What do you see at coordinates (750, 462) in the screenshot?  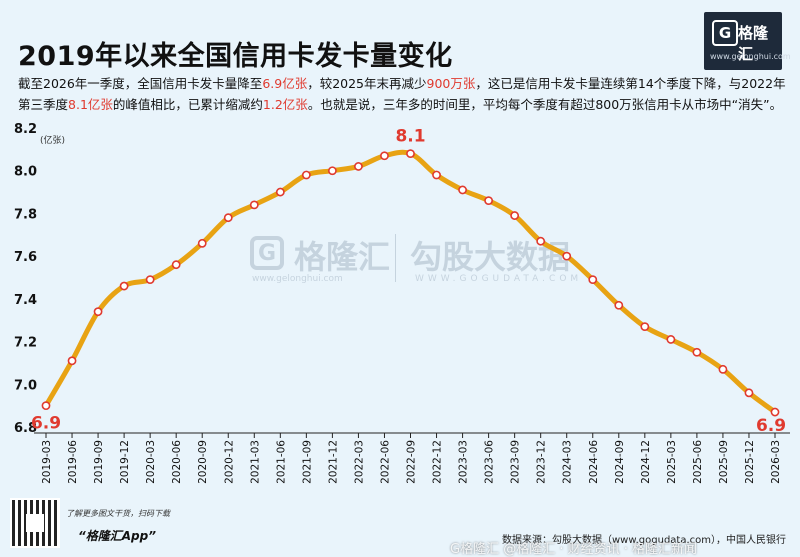 I see `x-tick-label: 2025-12` at bounding box center [750, 462].